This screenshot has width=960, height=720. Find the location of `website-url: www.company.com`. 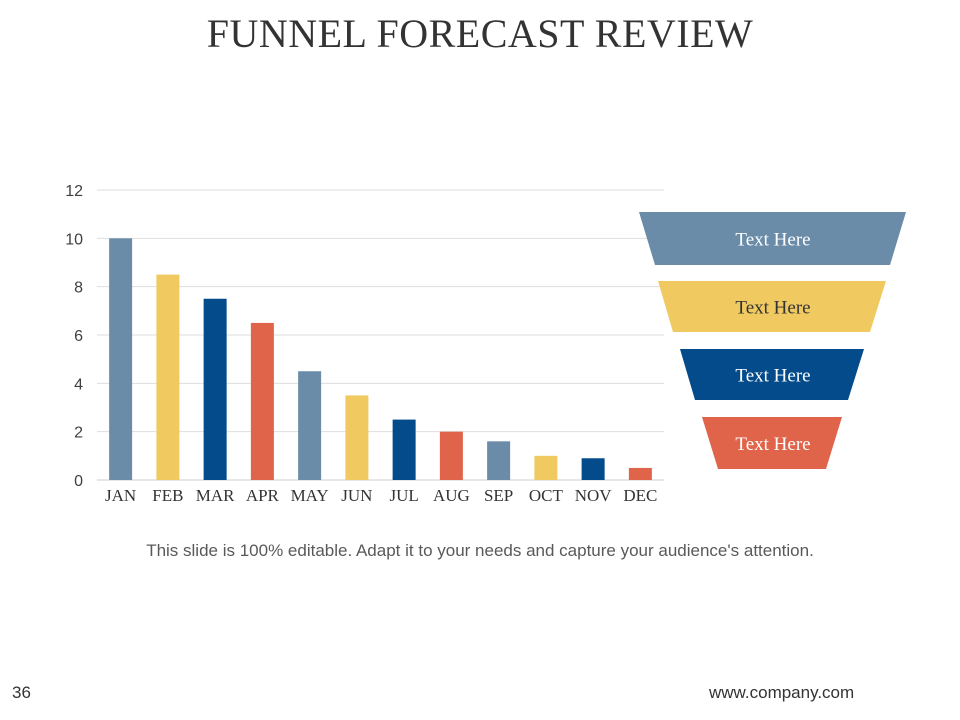

website-url: www.company.com is located at coordinates (782, 692).